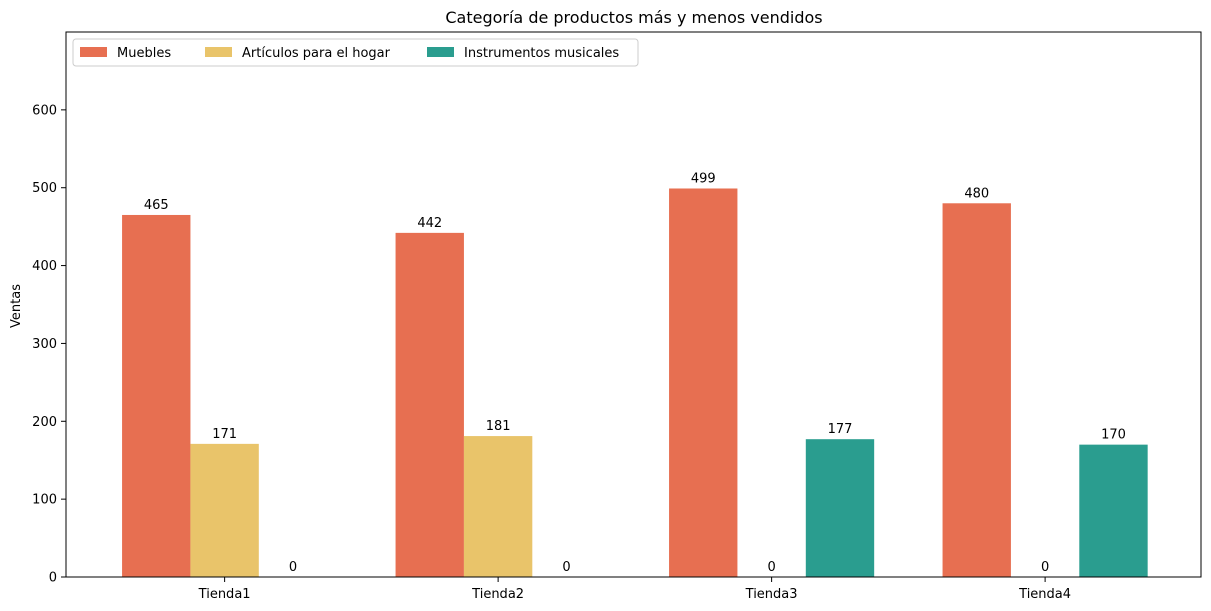  Describe the element at coordinates (44, 422) in the screenshot. I see `y-tick-label: 200` at that location.